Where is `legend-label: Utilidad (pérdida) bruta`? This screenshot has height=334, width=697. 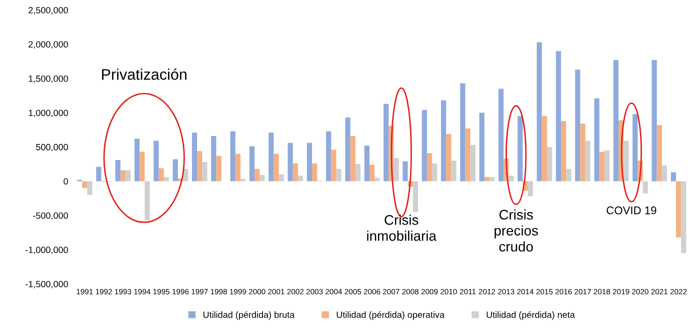 legend-label: Utilidad (pérdida) bruta is located at coordinates (249, 315).